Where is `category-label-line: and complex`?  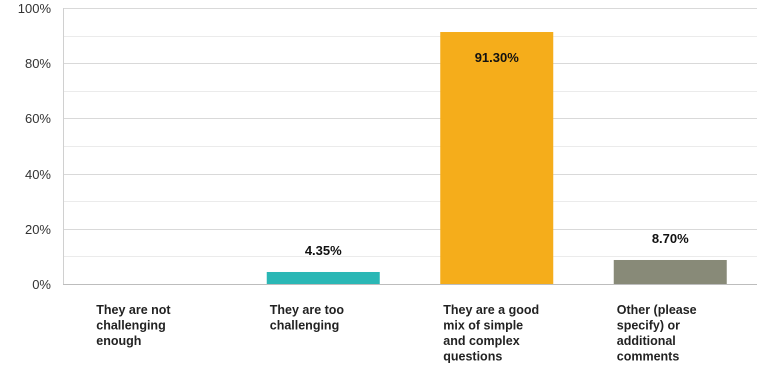
category-label-line: and complex is located at coordinates (481, 341).